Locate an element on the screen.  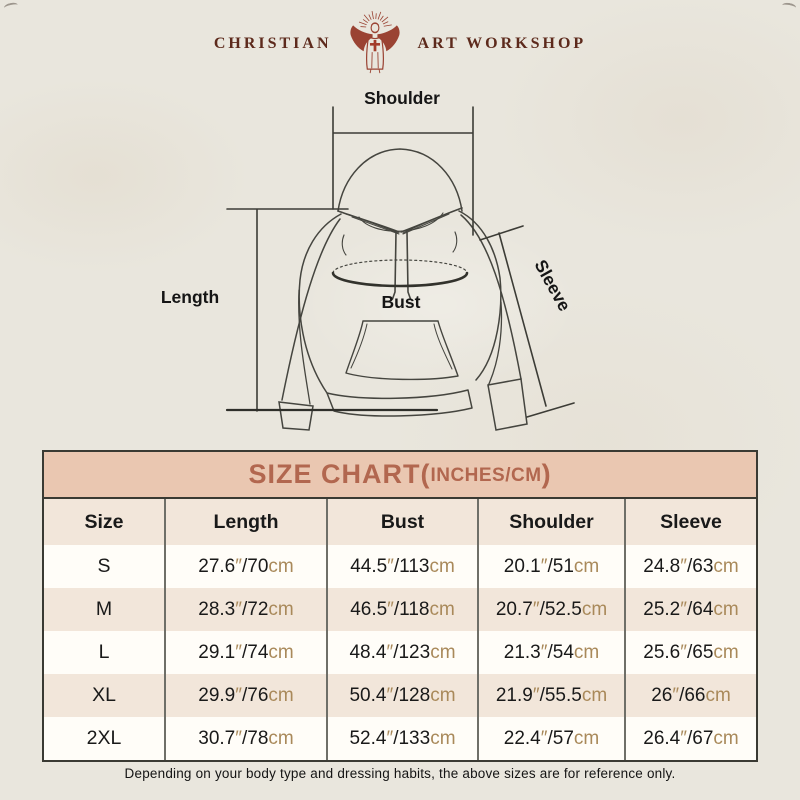
length-measure-line is located at coordinates (287, 310).